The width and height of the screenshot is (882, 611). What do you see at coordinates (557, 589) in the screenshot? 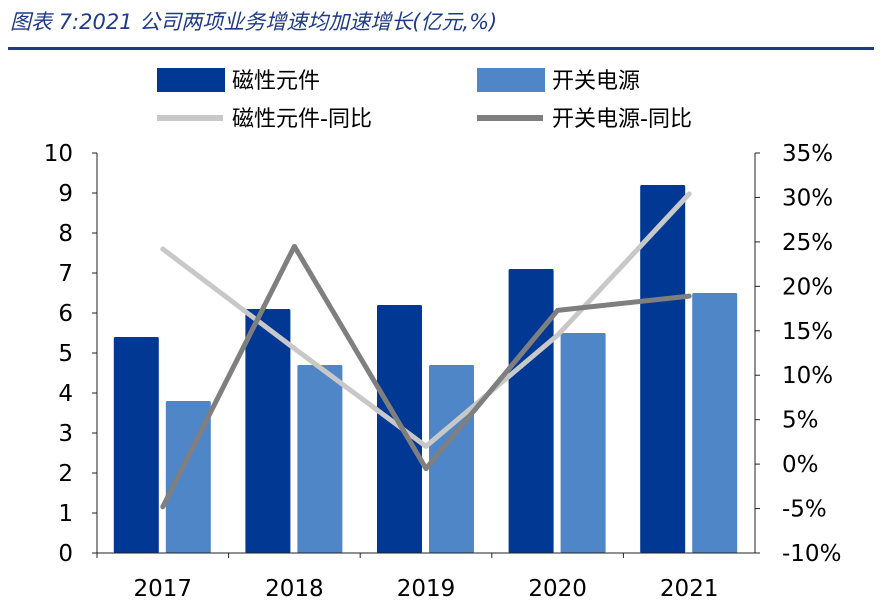
I see `x-tick-label: 2020` at bounding box center [557, 589].